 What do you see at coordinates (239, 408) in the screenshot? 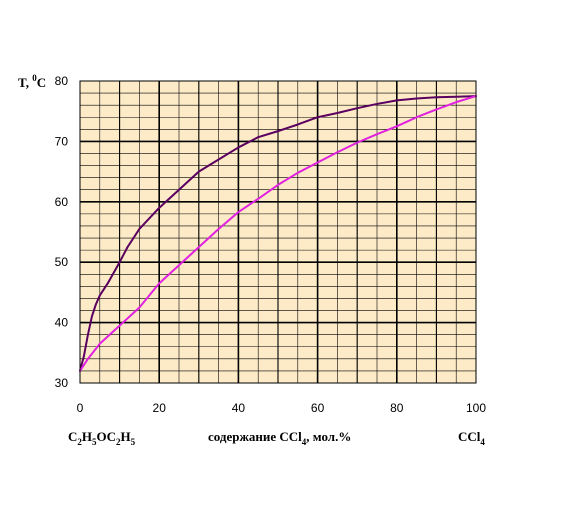
I see `x-tick-label: 40` at bounding box center [239, 408].